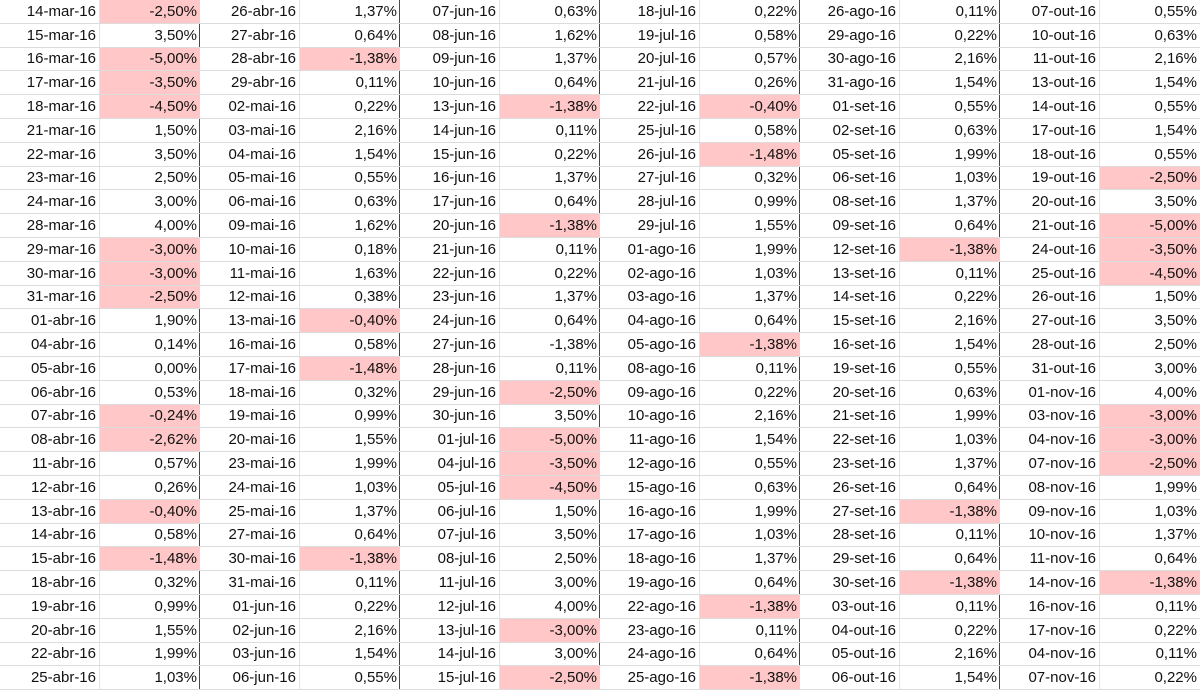 The height and width of the screenshot is (690, 1200). I want to click on date-cell: 23-ago-16, so click(650, 630).